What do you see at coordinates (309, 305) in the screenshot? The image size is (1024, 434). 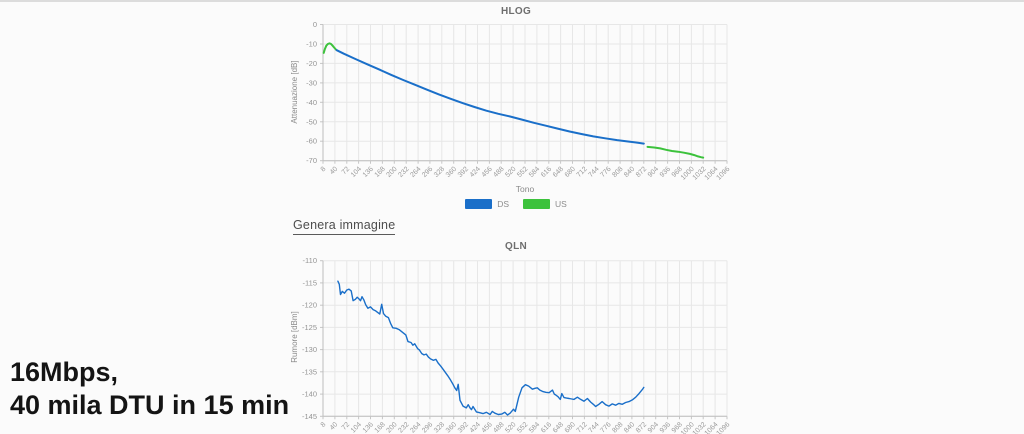 I see `svg-text: -120` at bounding box center [309, 305].